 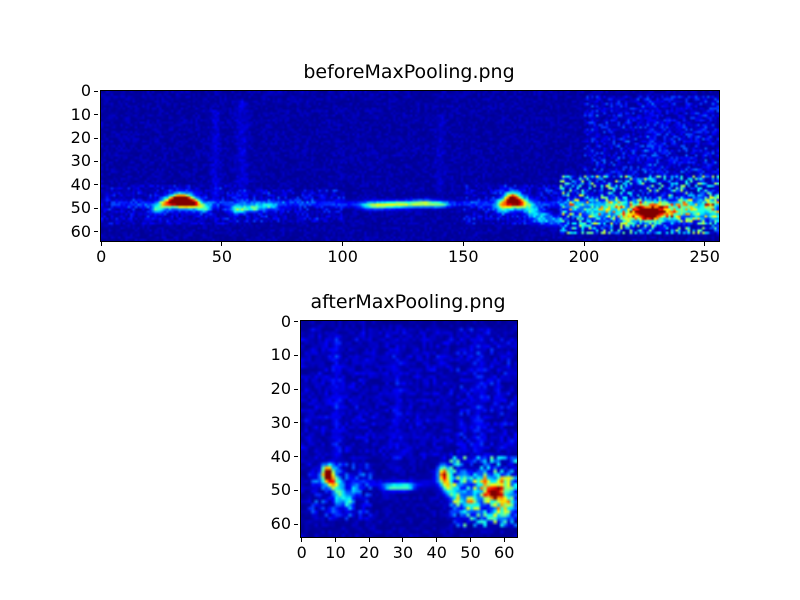 What do you see at coordinates (403, 552) in the screenshot?
I see `x-tick-label: 30` at bounding box center [403, 552].